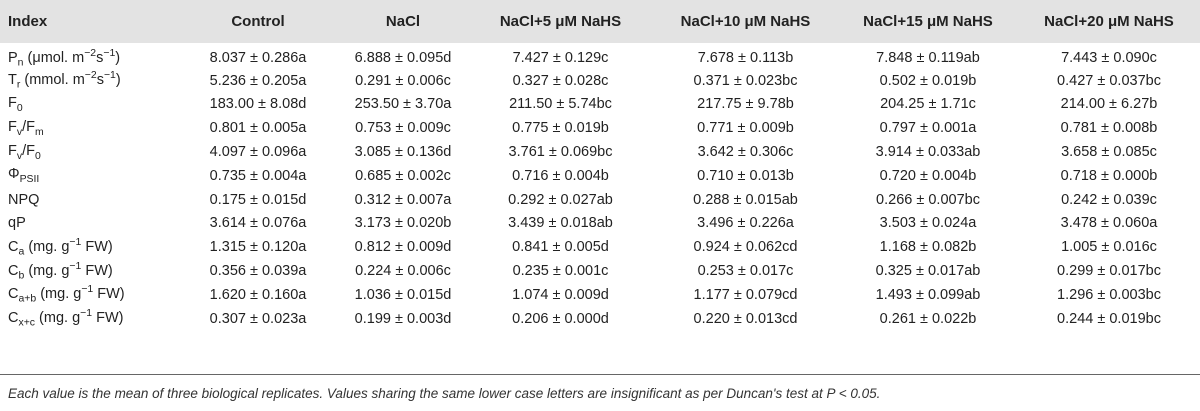 The image size is (1200, 411). Describe the element at coordinates (403, 80) in the screenshot. I see `value-cell: 0.291 ± 0.006c` at that location.